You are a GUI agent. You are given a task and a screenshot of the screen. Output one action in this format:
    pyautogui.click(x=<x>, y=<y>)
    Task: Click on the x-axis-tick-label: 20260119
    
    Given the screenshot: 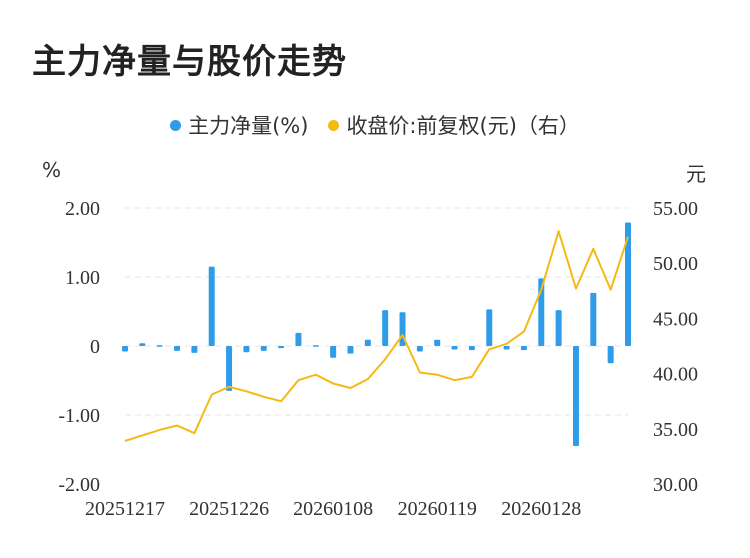 What is the action you would take?
    pyautogui.click(x=437, y=509)
    